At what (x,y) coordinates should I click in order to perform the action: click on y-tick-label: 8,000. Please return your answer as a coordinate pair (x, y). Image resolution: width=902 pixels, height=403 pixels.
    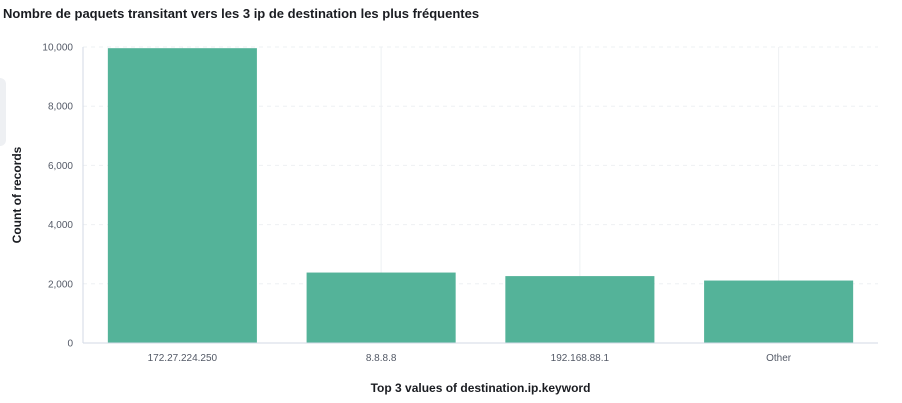
    Looking at the image, I should click on (60, 107).